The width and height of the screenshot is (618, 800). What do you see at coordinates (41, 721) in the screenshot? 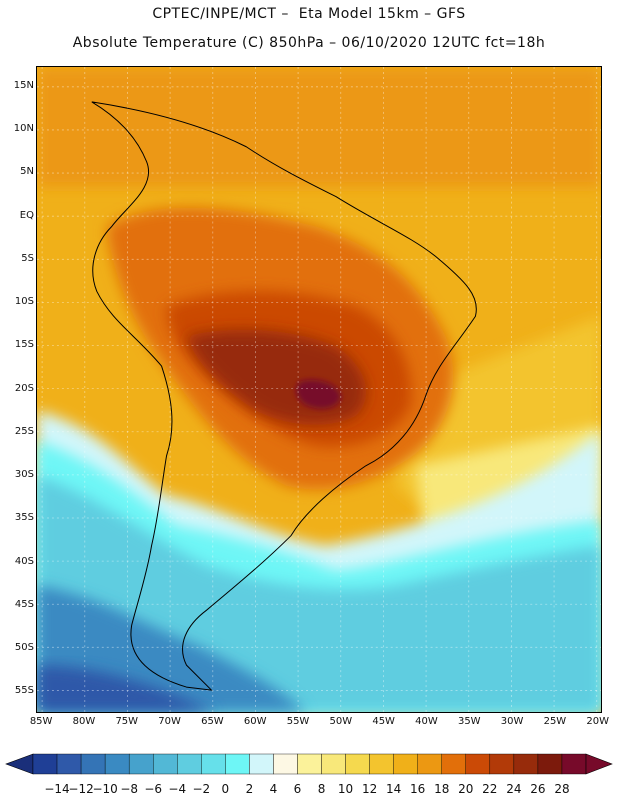
I see `lon-tick-label: 85W` at bounding box center [41, 721].